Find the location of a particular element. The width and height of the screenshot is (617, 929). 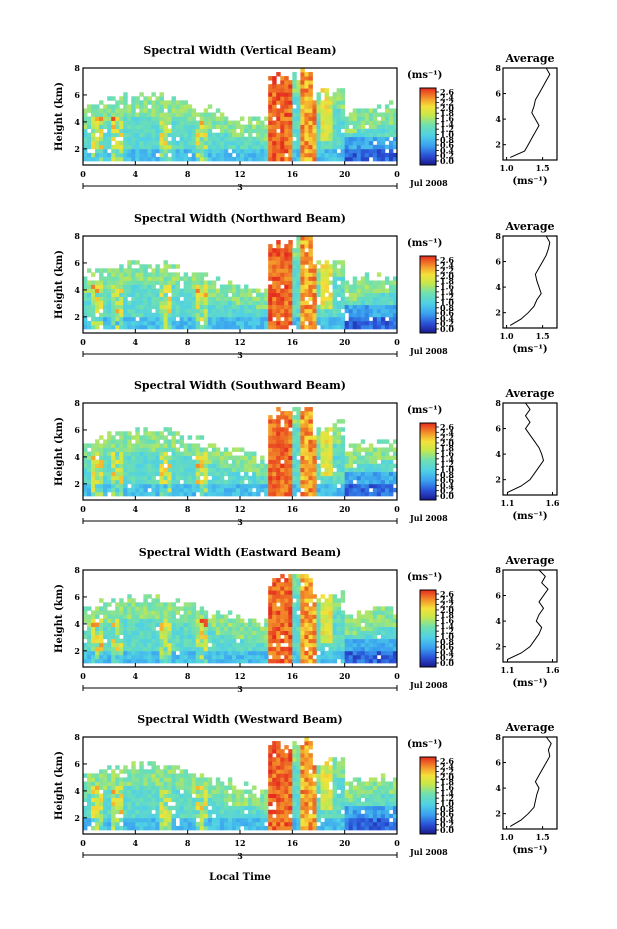

colorbar-tick-label: 2.0 is located at coordinates (447, 610).